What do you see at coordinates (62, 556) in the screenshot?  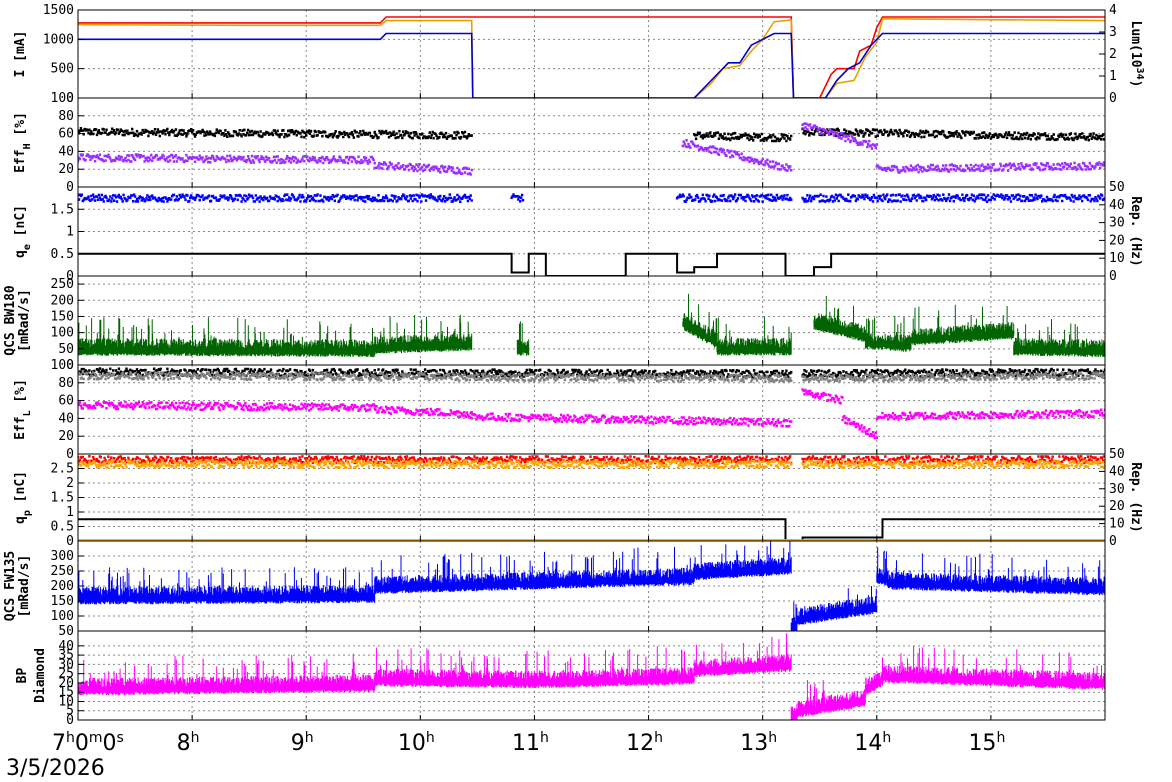 I see `y-tick-label: 300` at bounding box center [62, 556].